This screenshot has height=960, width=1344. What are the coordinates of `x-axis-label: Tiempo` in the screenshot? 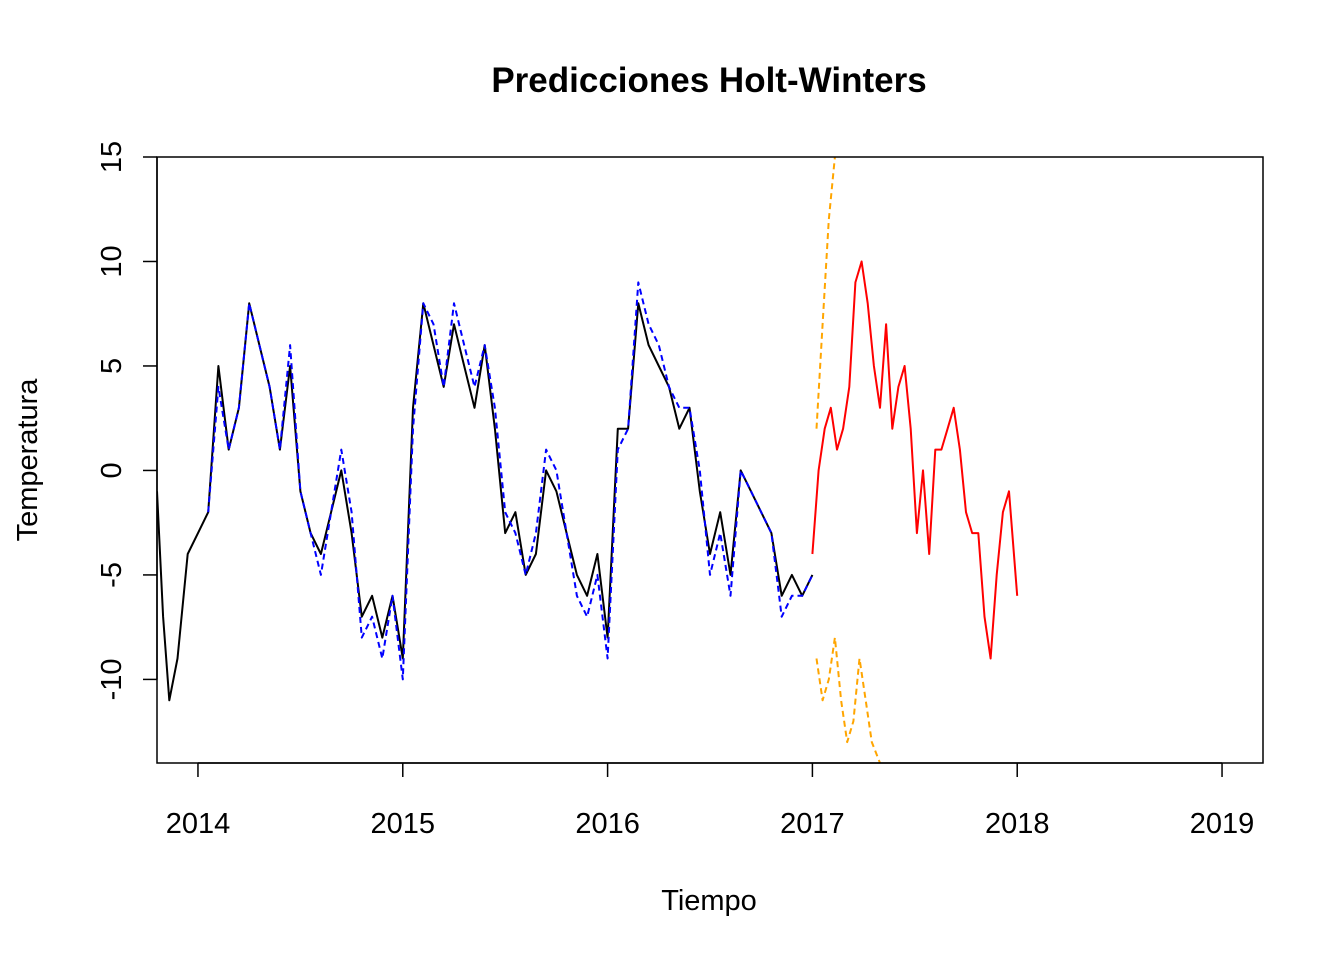 It's located at (709, 901).